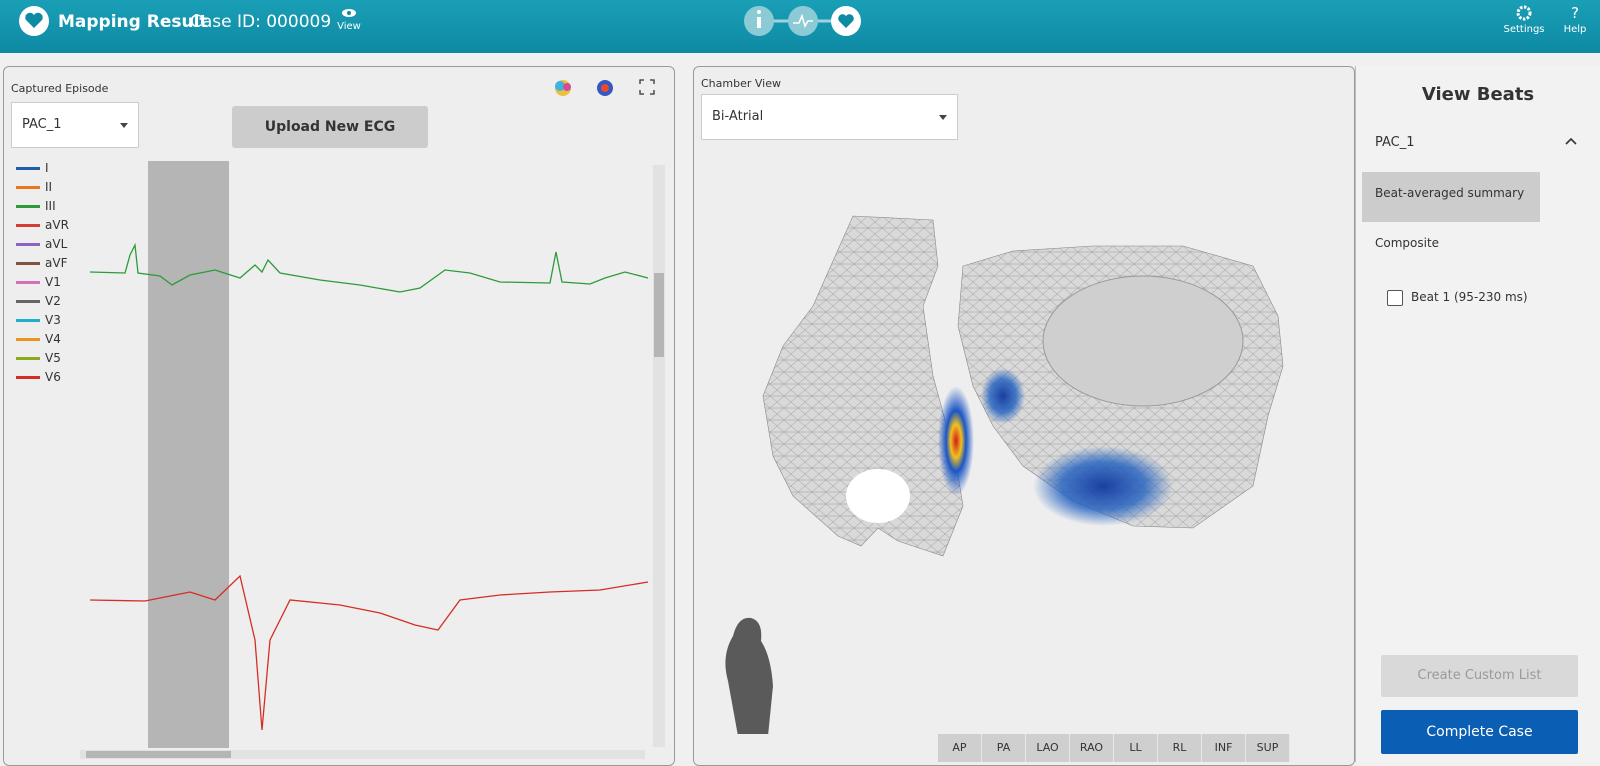 This screenshot has width=1600, height=766. I want to click on legend-item: V1, so click(38, 282).